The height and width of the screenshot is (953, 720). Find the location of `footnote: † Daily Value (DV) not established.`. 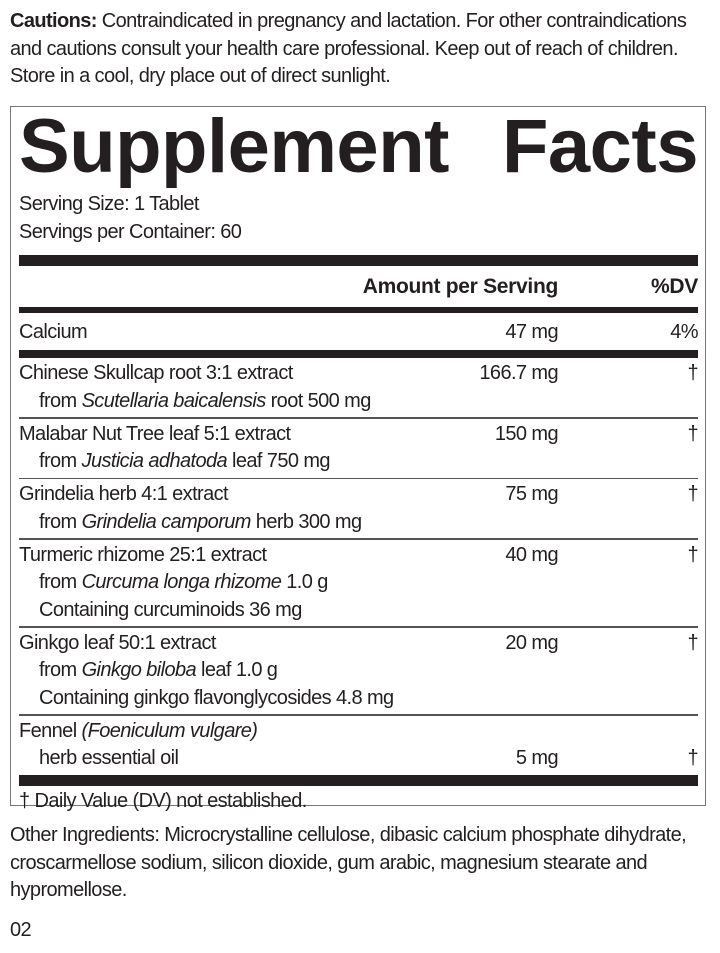

footnote: † Daily Value (DV) not established. is located at coordinates (163, 800).